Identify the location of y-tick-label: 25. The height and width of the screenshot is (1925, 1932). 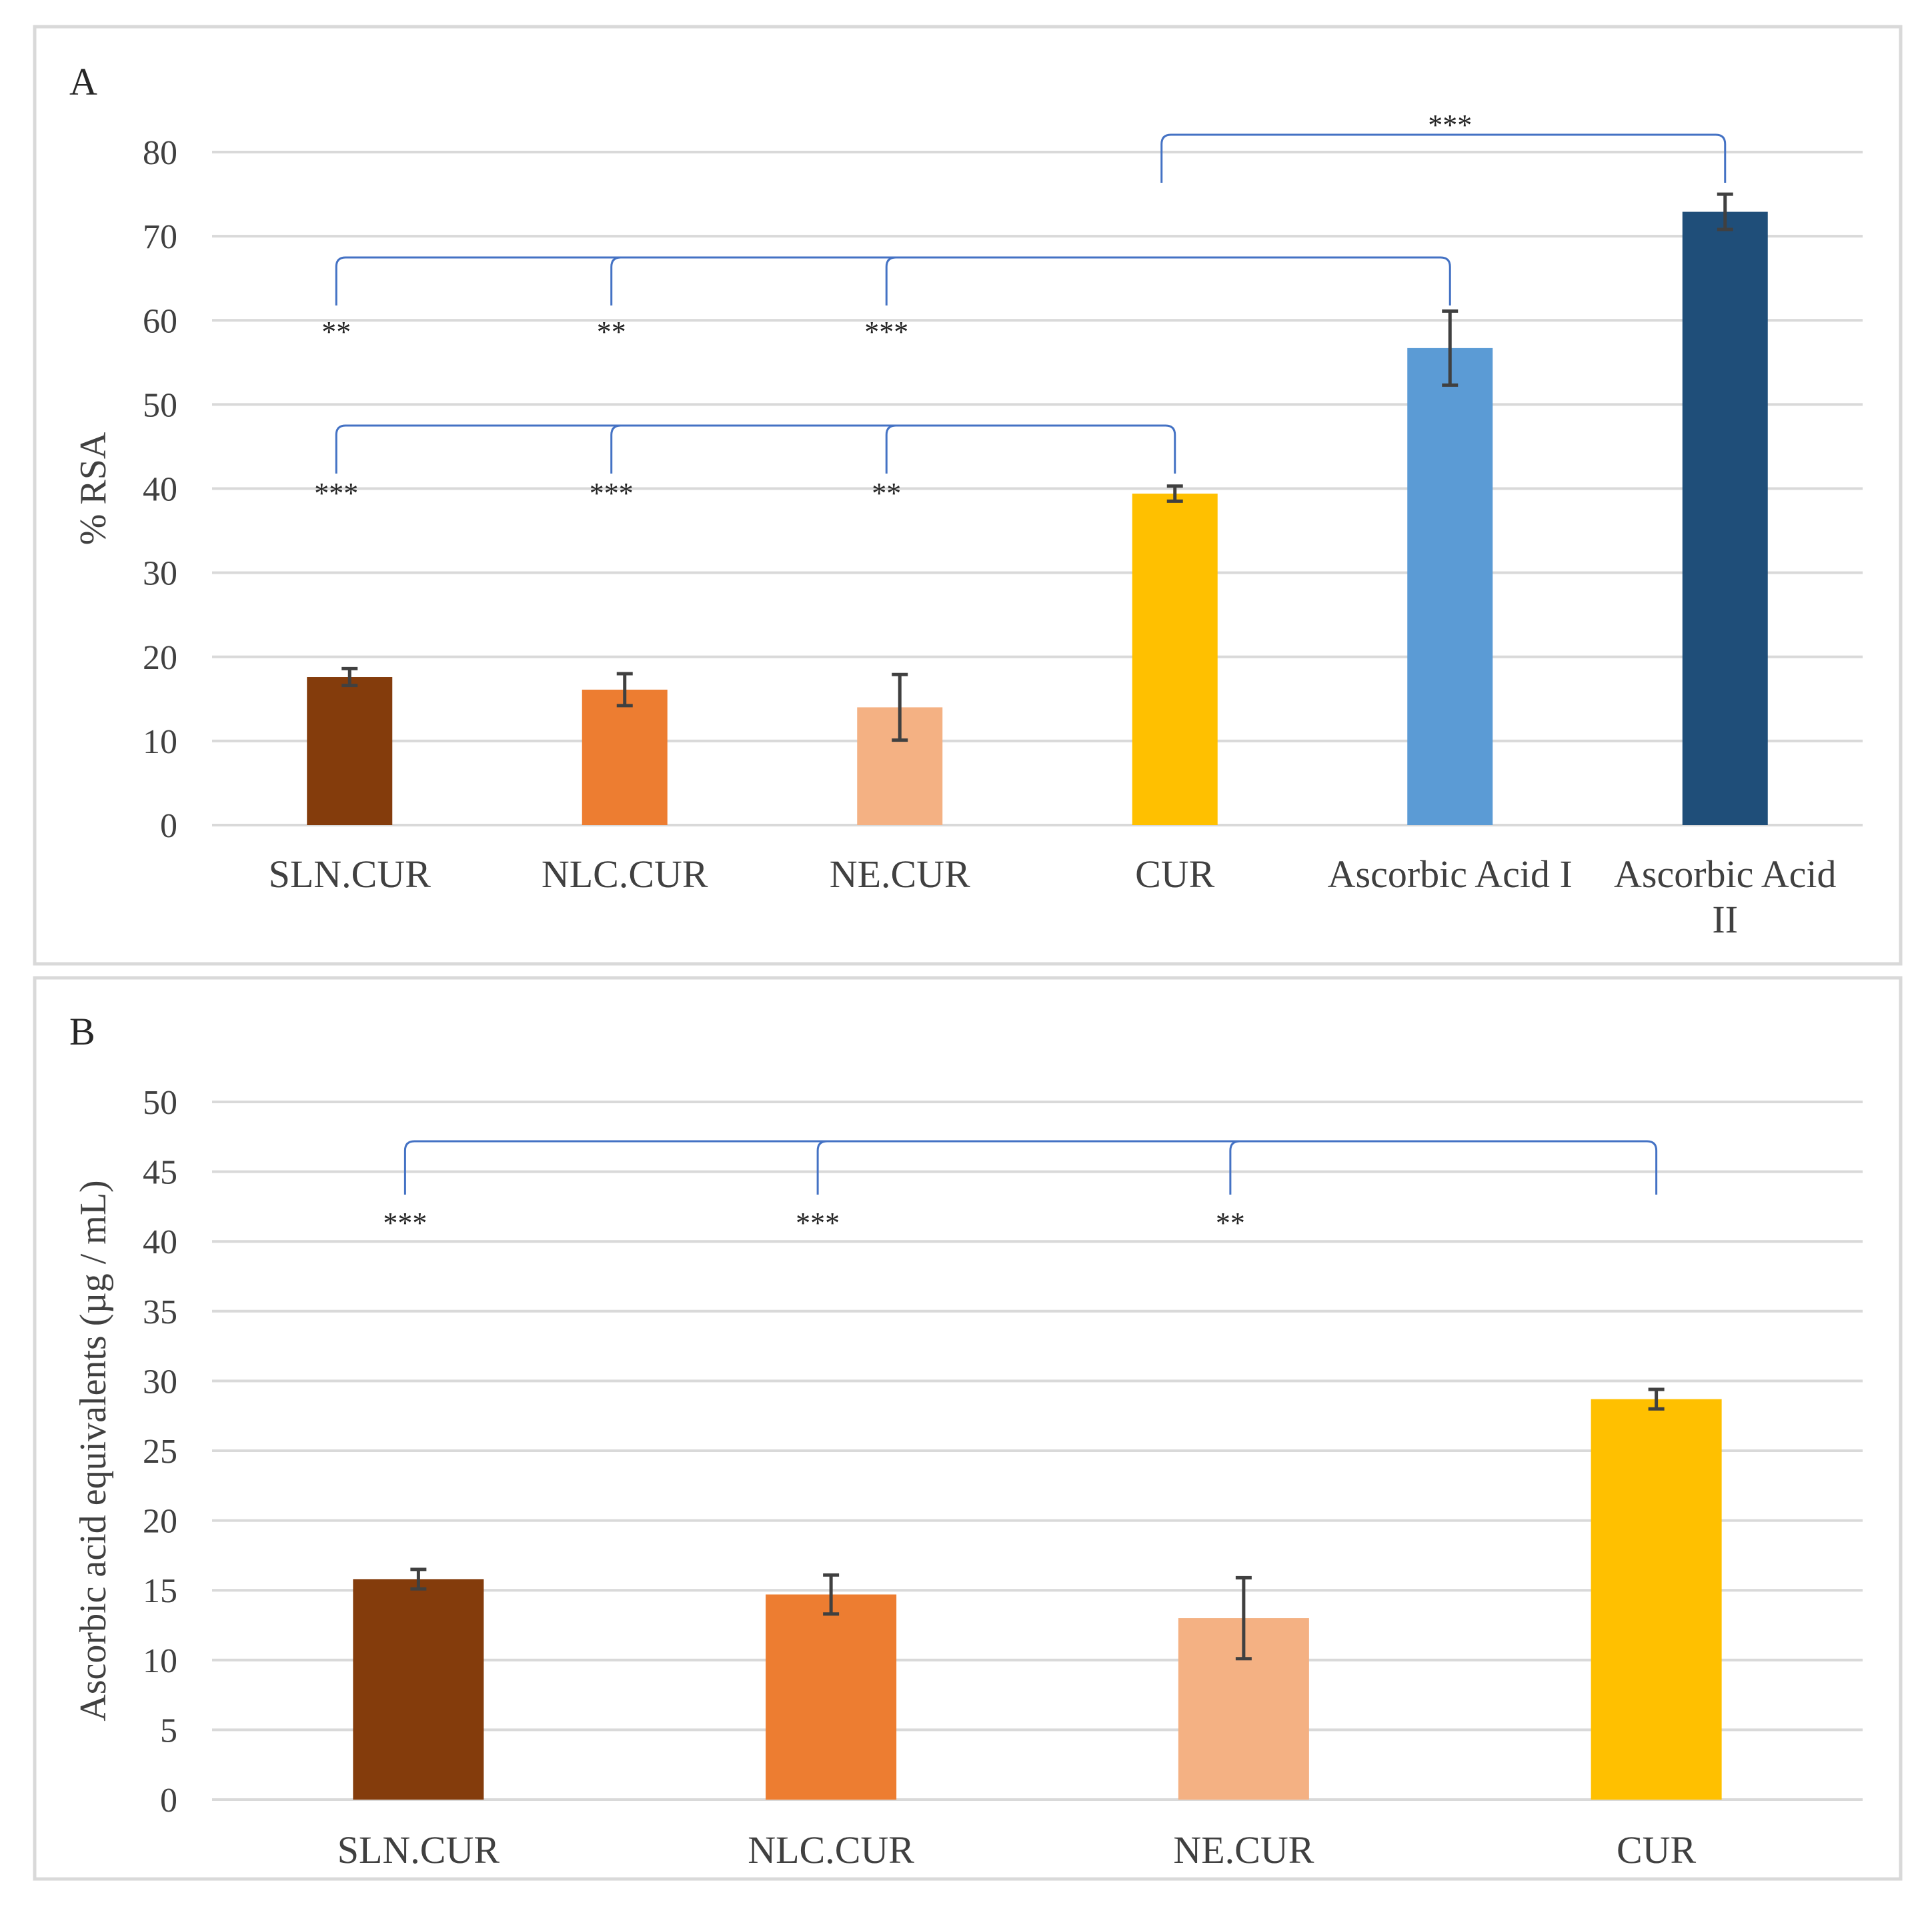
(160, 1452).